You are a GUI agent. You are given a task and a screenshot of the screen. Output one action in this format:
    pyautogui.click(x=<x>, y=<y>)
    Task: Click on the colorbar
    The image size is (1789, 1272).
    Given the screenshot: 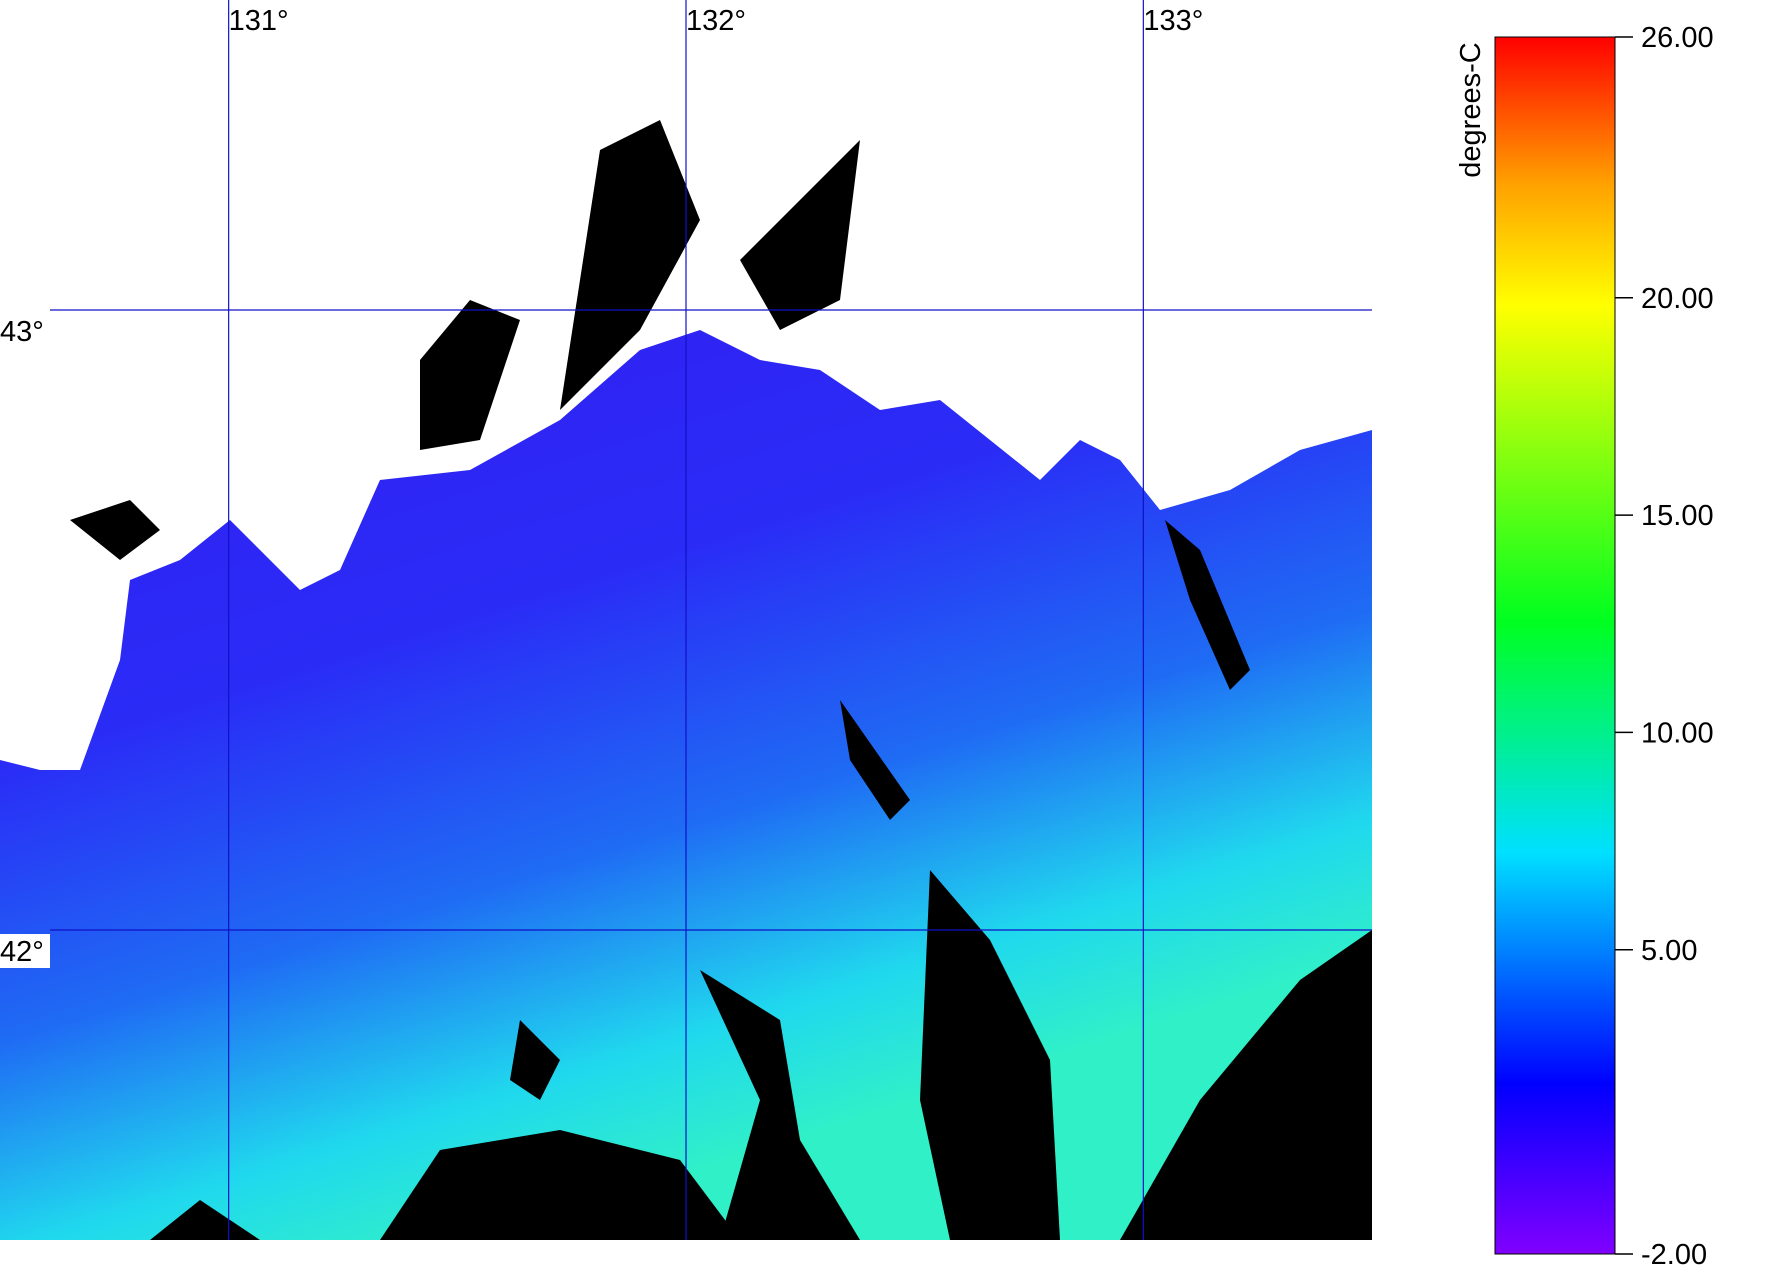 What is the action you would take?
    pyautogui.click(x=1555, y=645)
    